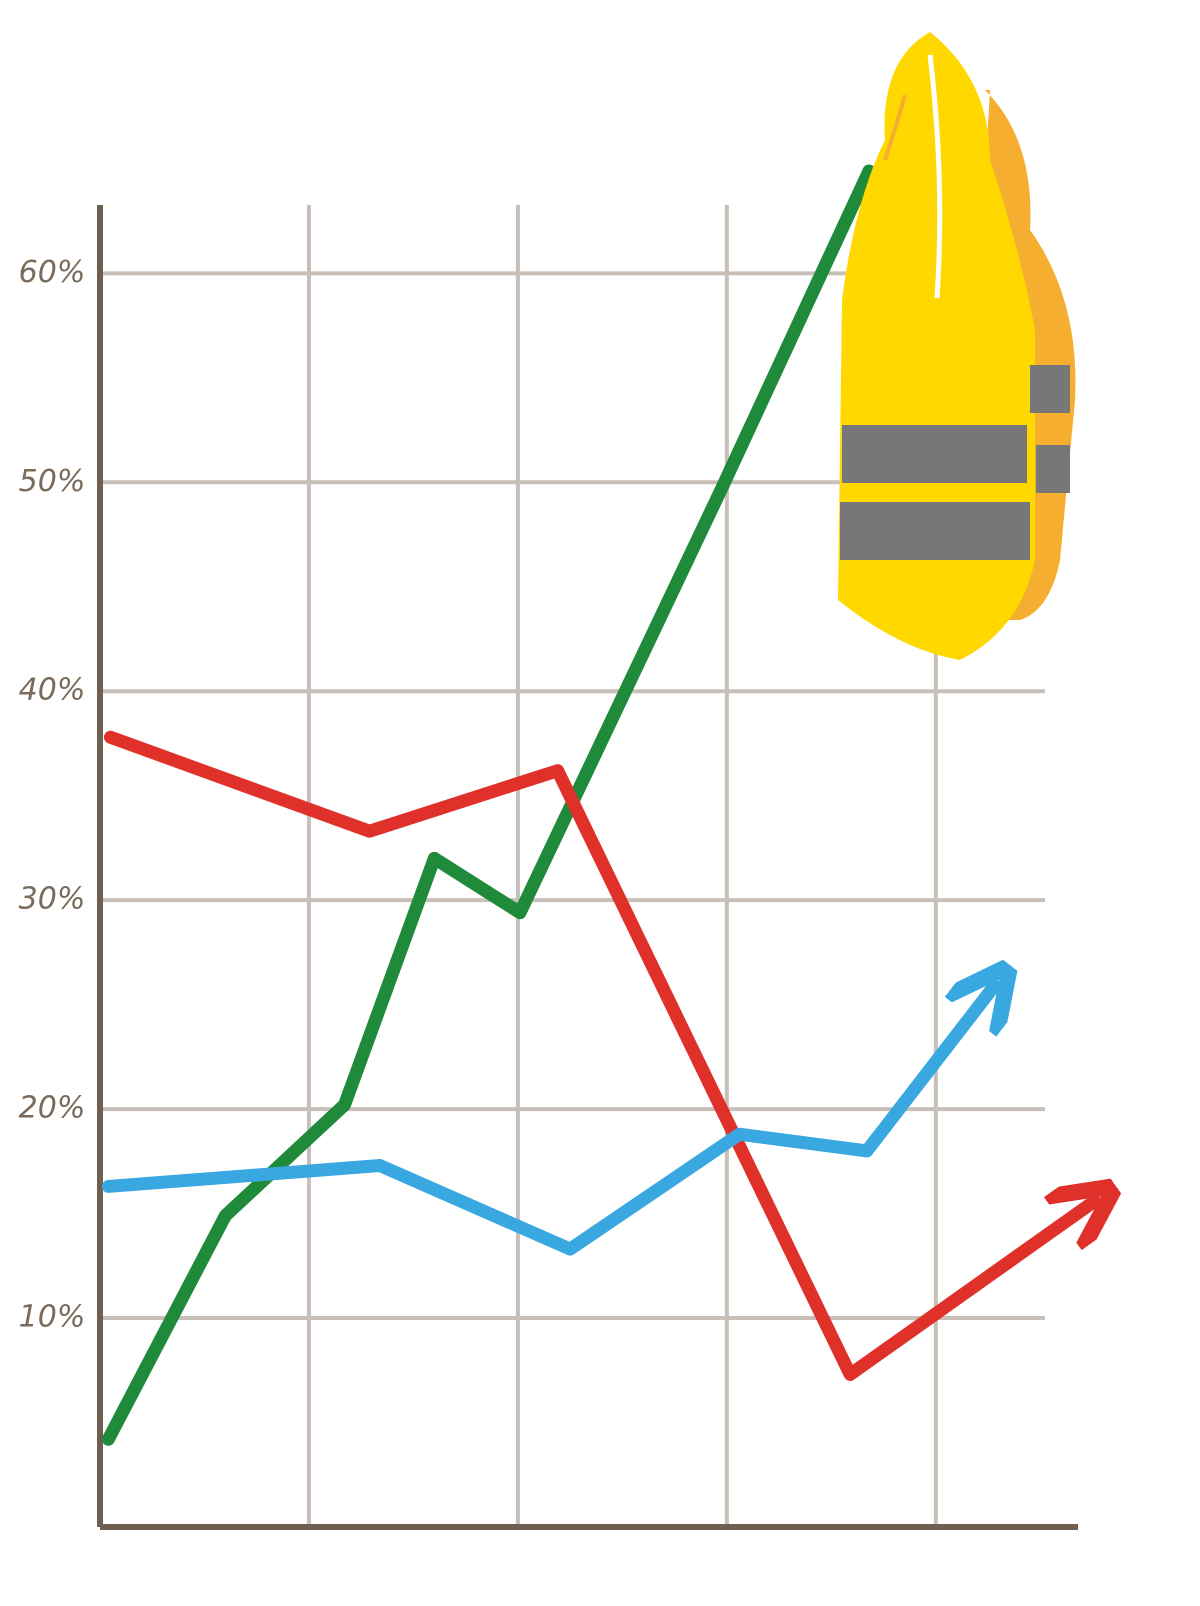 Image resolution: width=1200 pixels, height=1606 pixels. I want to click on y-tick-label: 50%, so click(52, 481).